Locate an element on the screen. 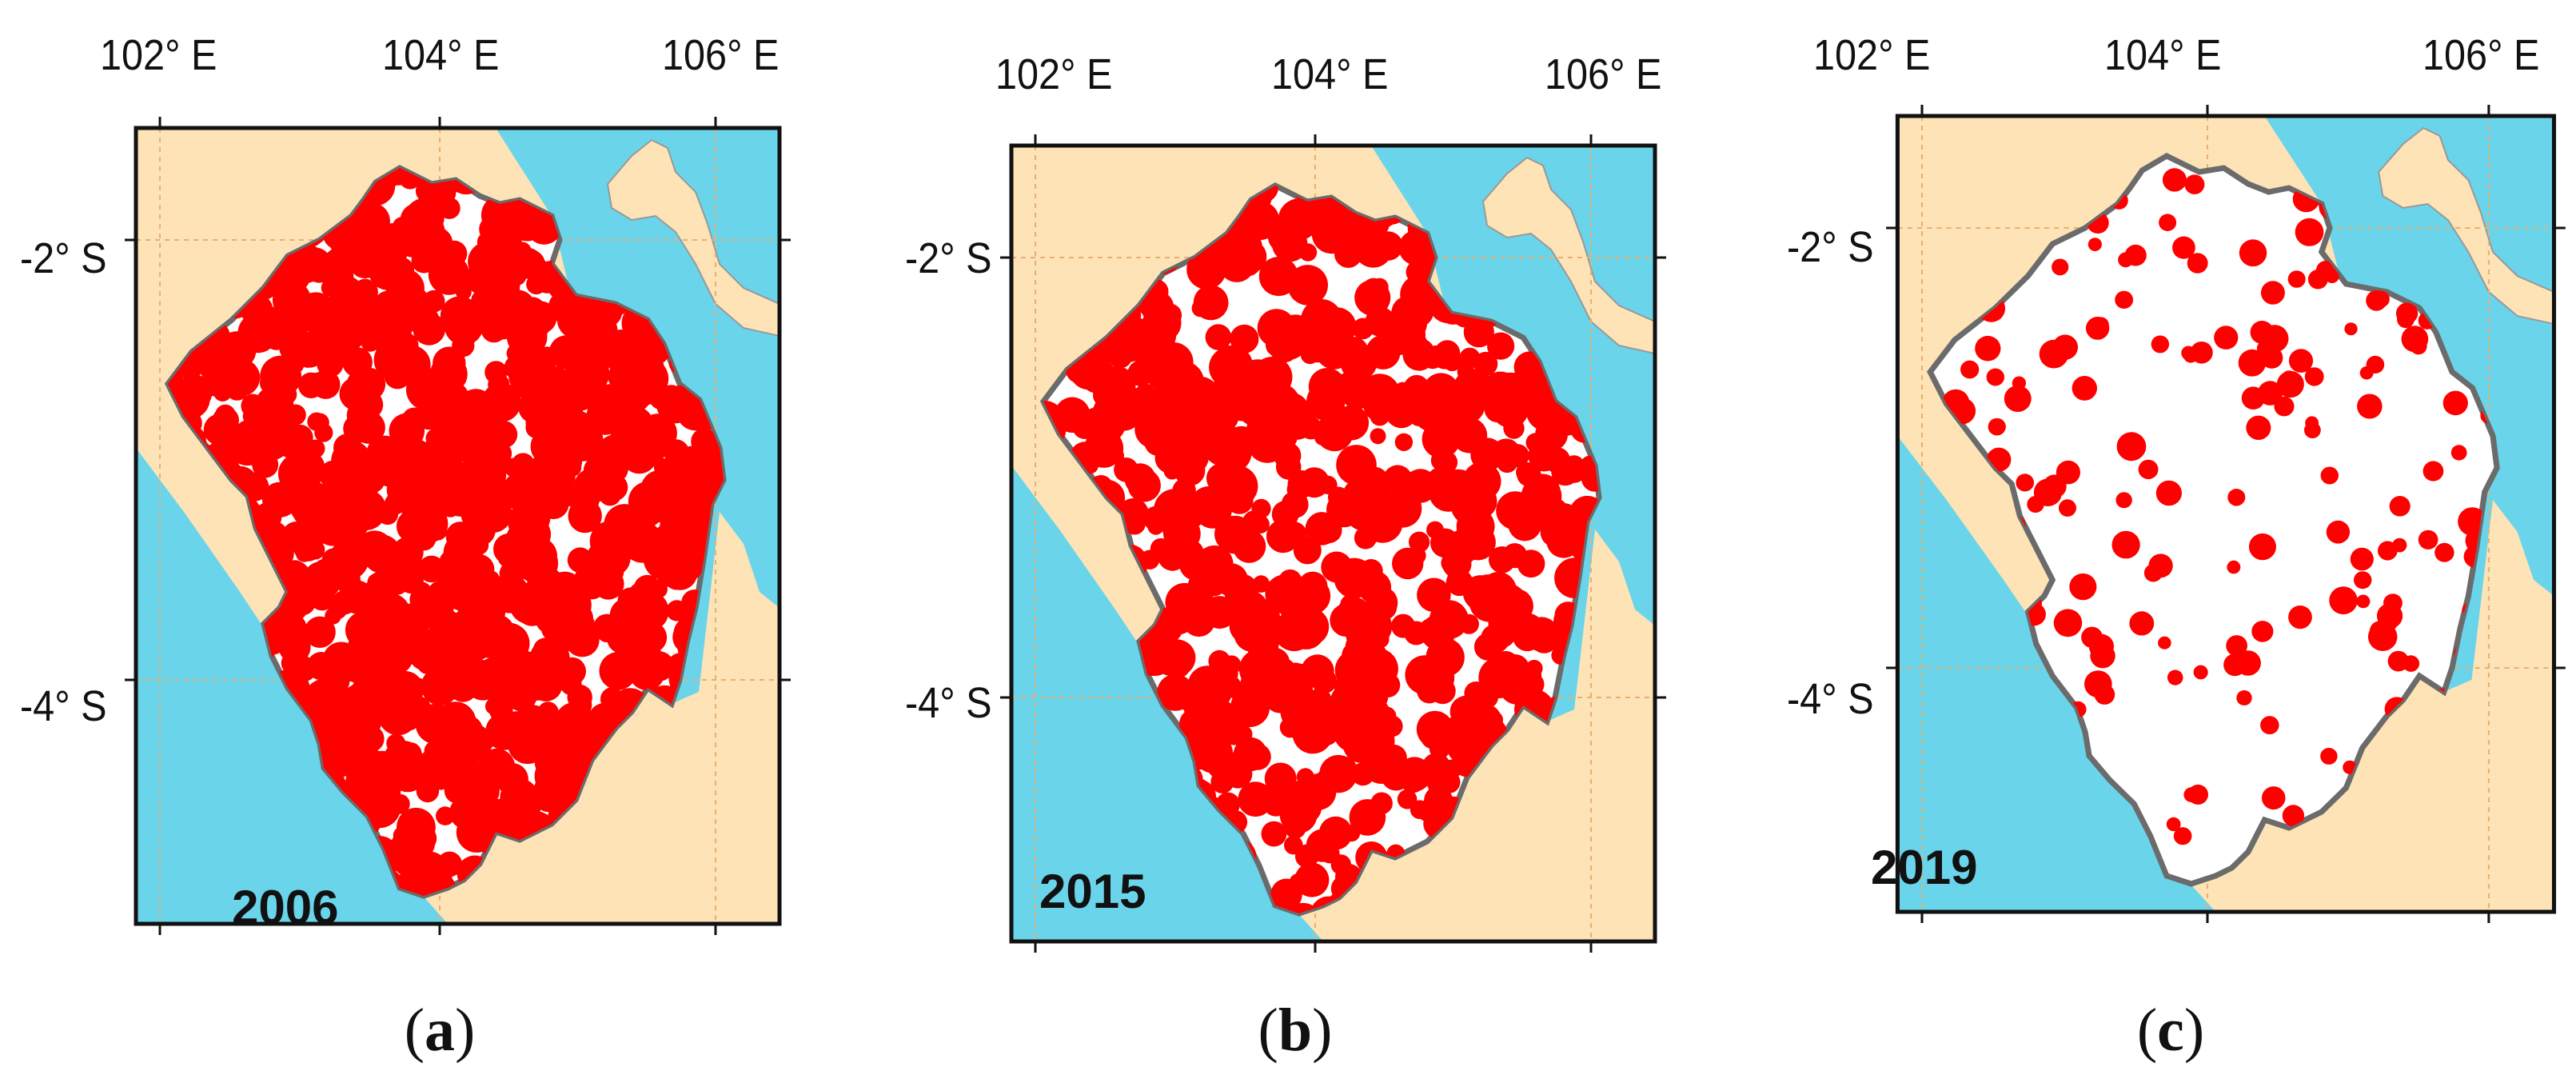 The height and width of the screenshot is (1087, 2576). land-southeast is located at coordinates (2494, 706).